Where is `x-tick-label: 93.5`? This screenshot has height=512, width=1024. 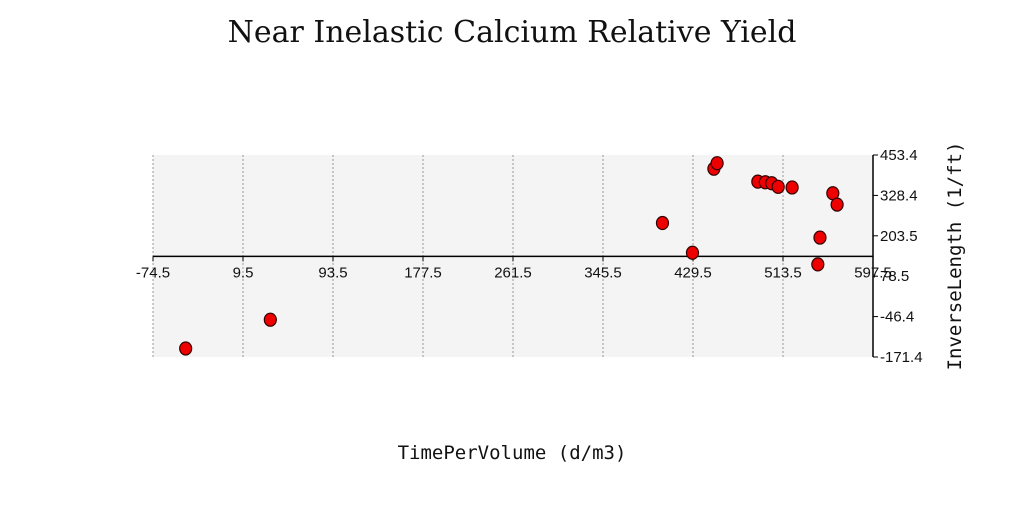 x-tick-label: 93.5 is located at coordinates (332, 272).